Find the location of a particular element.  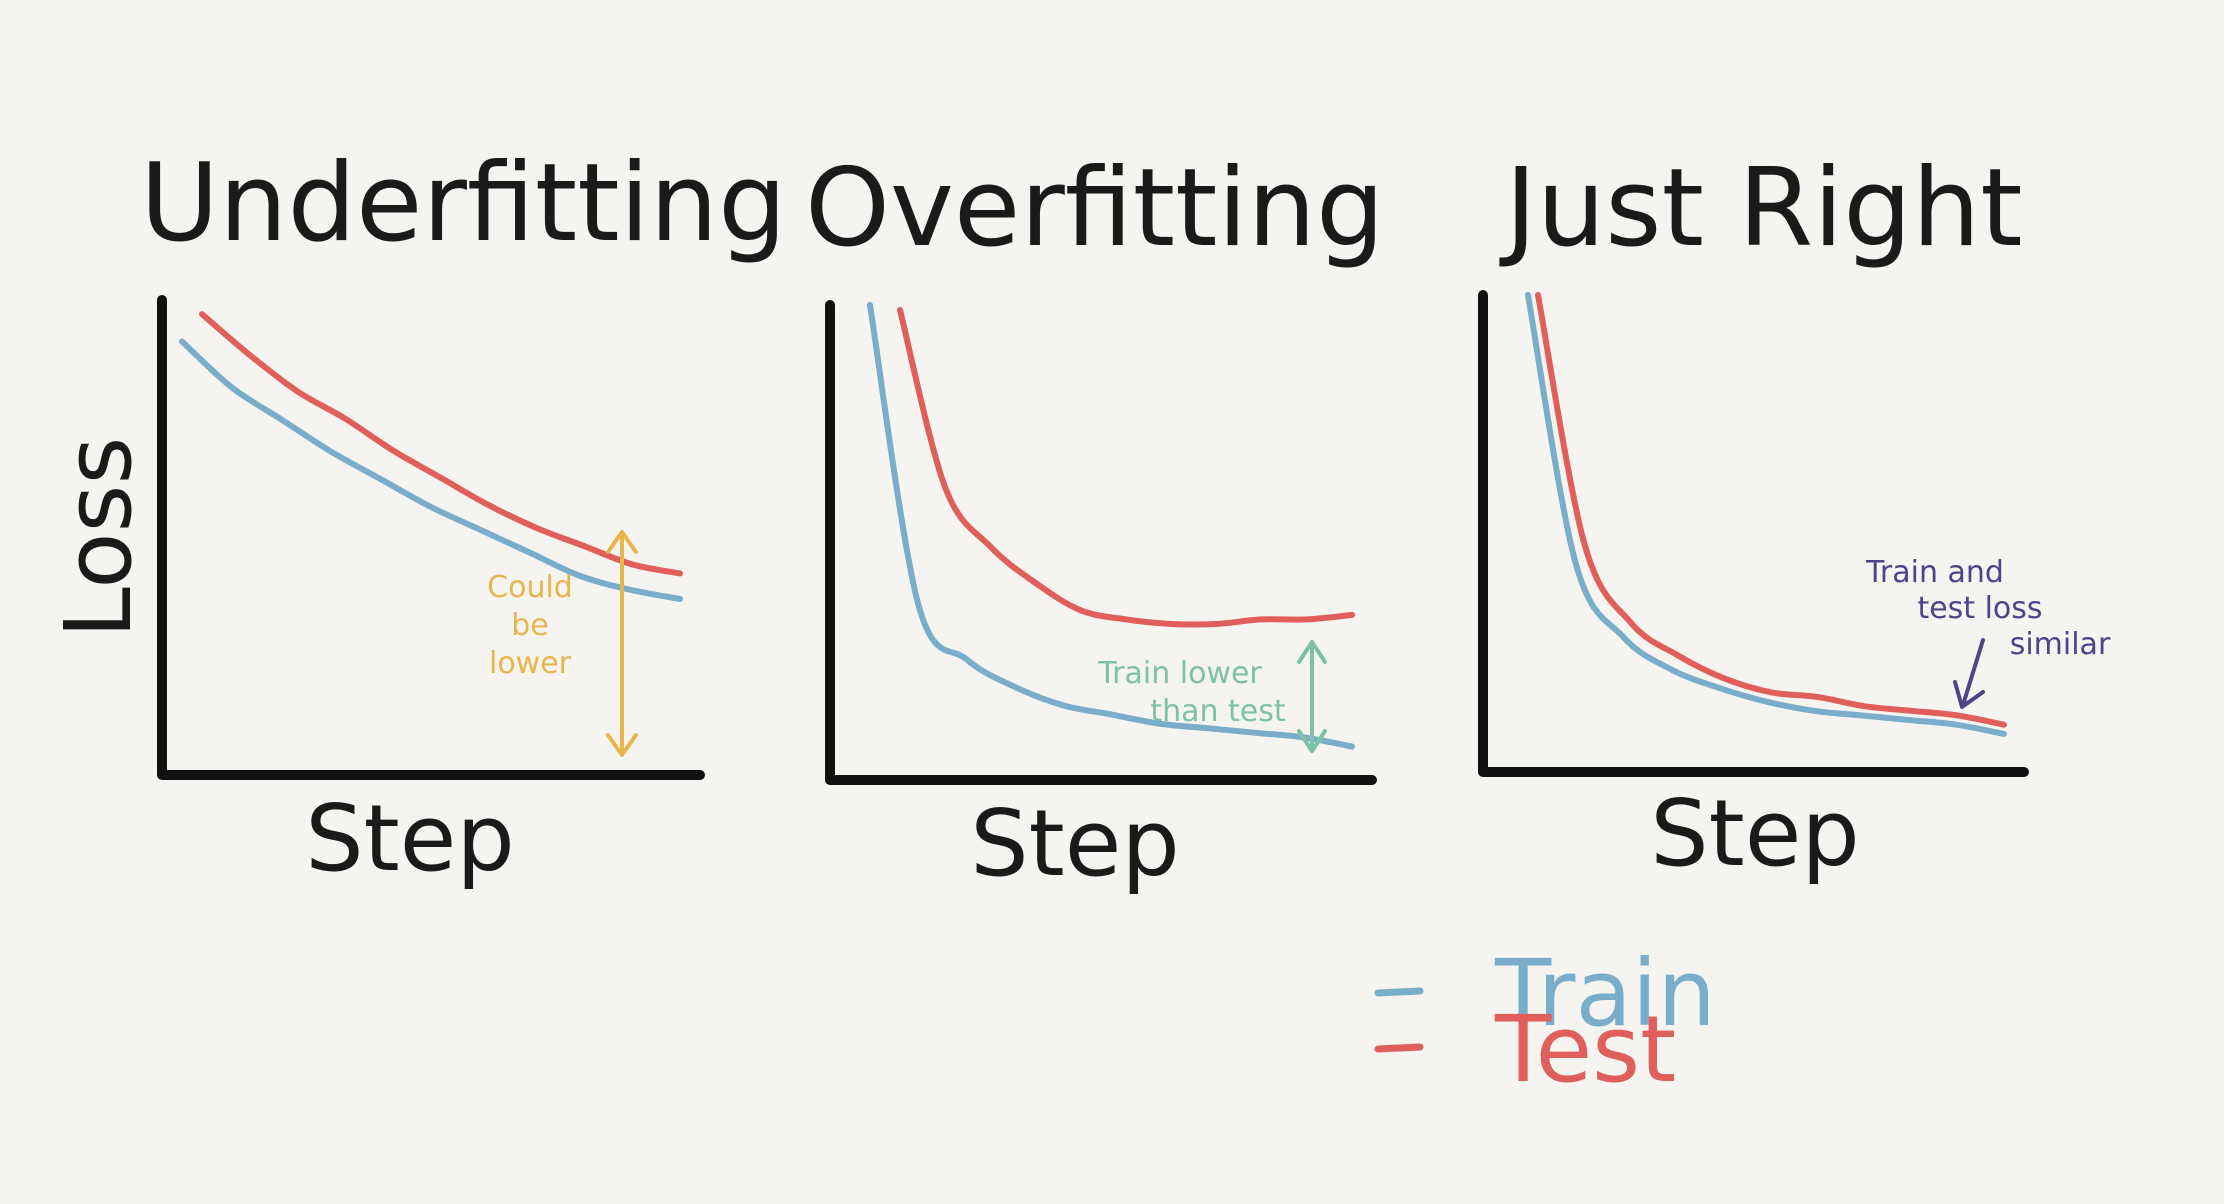

annotation-text: Could is located at coordinates (530, 587).